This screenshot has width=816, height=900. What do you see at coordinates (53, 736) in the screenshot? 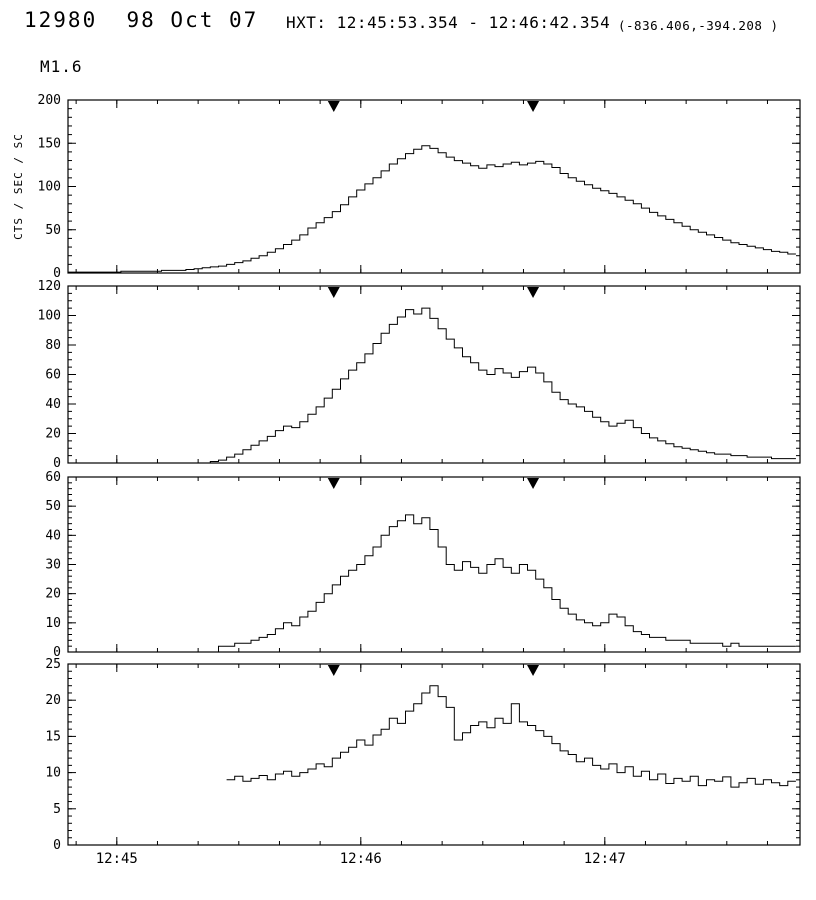
I see `y-tick-label: 15` at bounding box center [53, 736].